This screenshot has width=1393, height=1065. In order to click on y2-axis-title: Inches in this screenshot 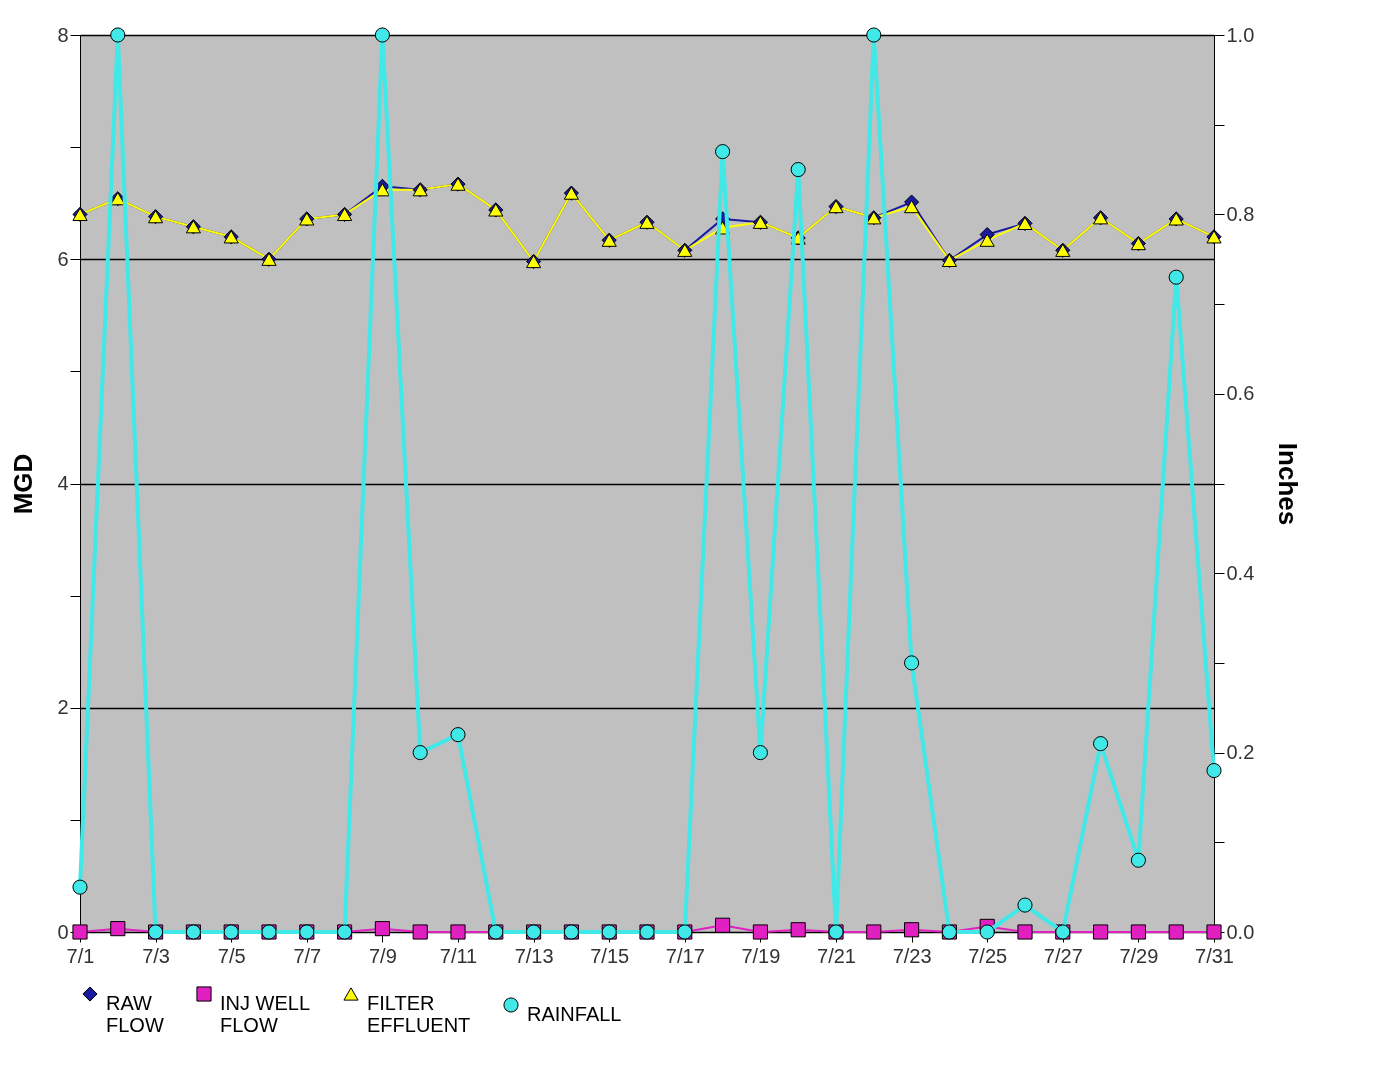, I will do `click(1288, 484)`.